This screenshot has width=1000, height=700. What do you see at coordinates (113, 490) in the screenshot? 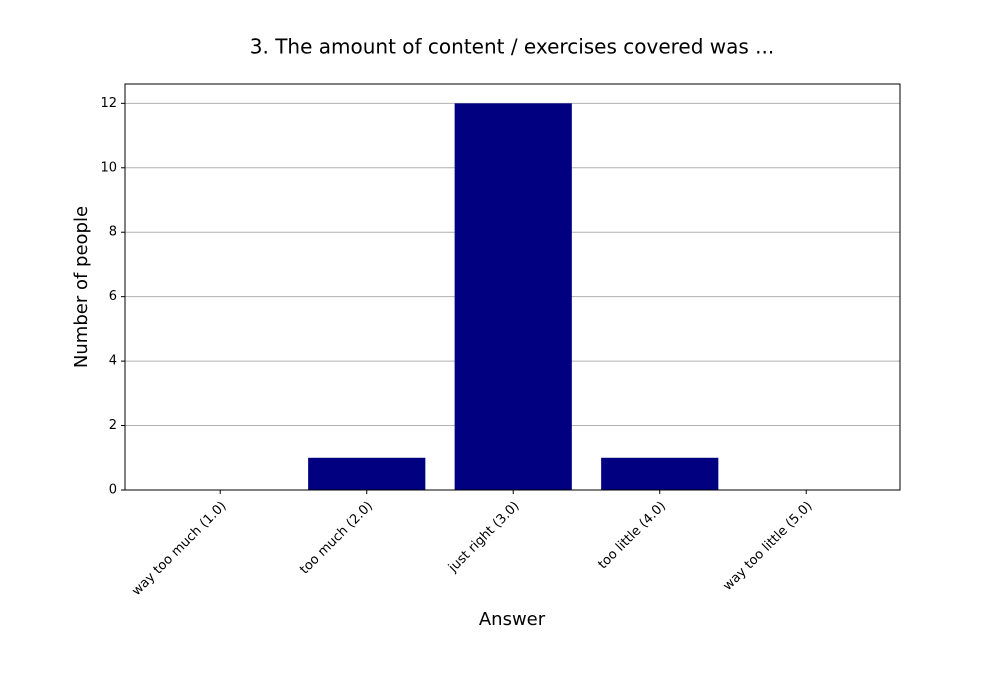
I see `y-tick-label: 0` at bounding box center [113, 490].